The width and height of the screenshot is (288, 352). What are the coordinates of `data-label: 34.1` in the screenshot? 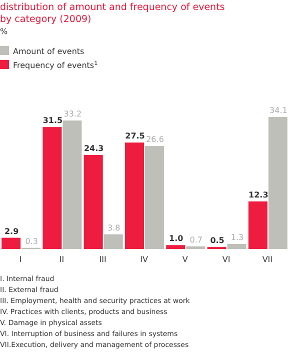 It's located at (279, 110).